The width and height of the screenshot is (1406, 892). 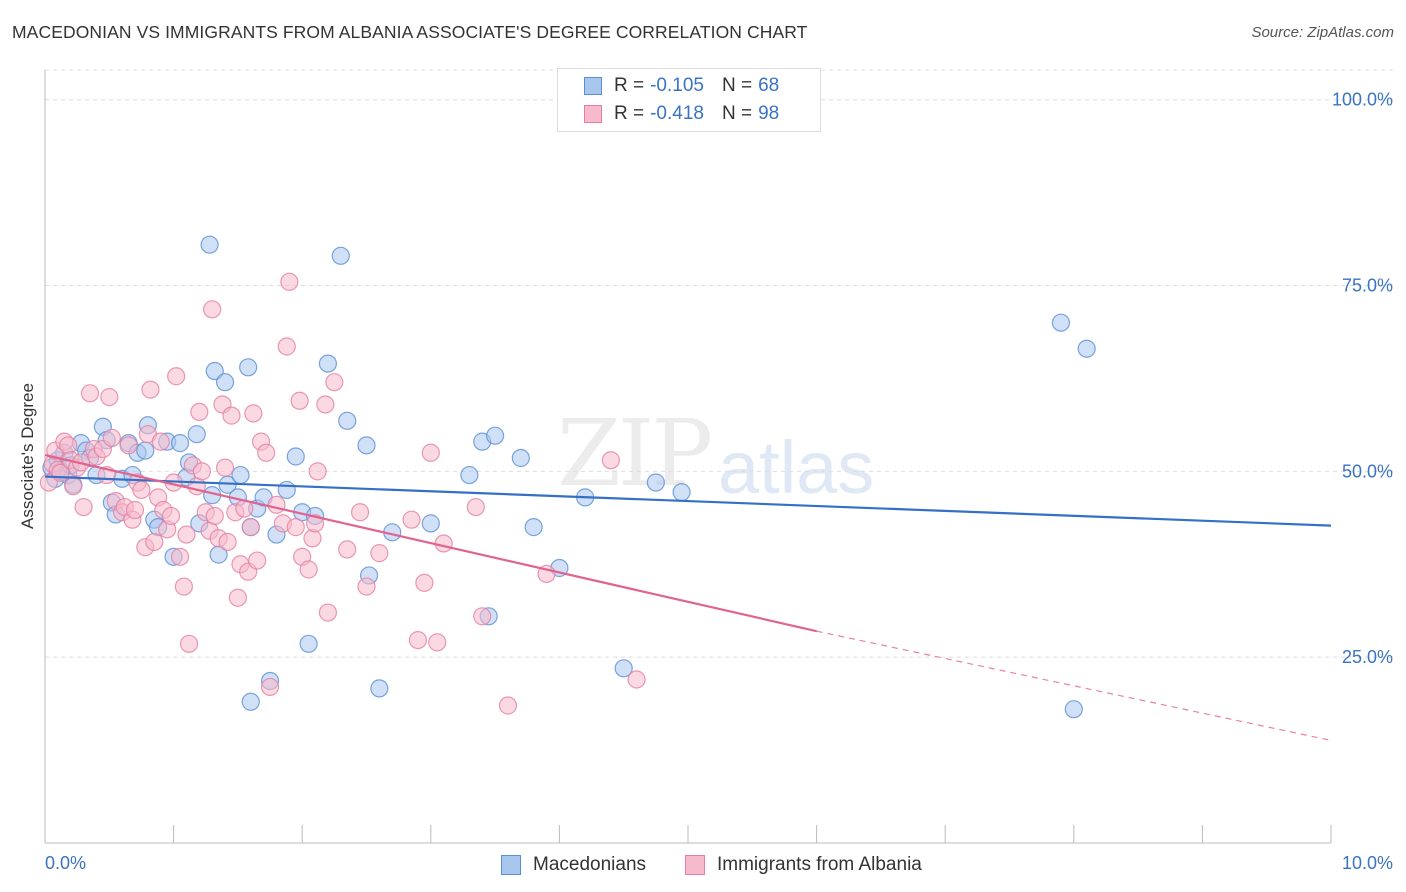 What do you see at coordinates (590, 864) in the screenshot?
I see `legend-label: Macedonians` at bounding box center [590, 864].